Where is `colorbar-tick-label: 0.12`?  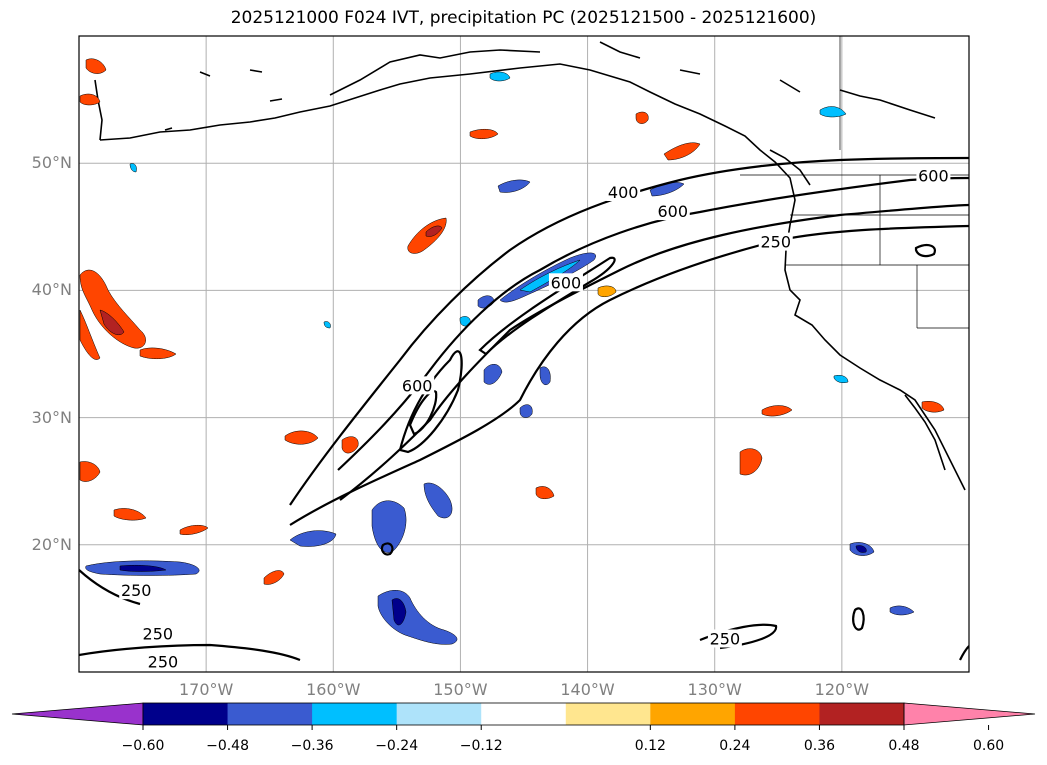 colorbar-tick-label: 0.12 is located at coordinates (650, 746).